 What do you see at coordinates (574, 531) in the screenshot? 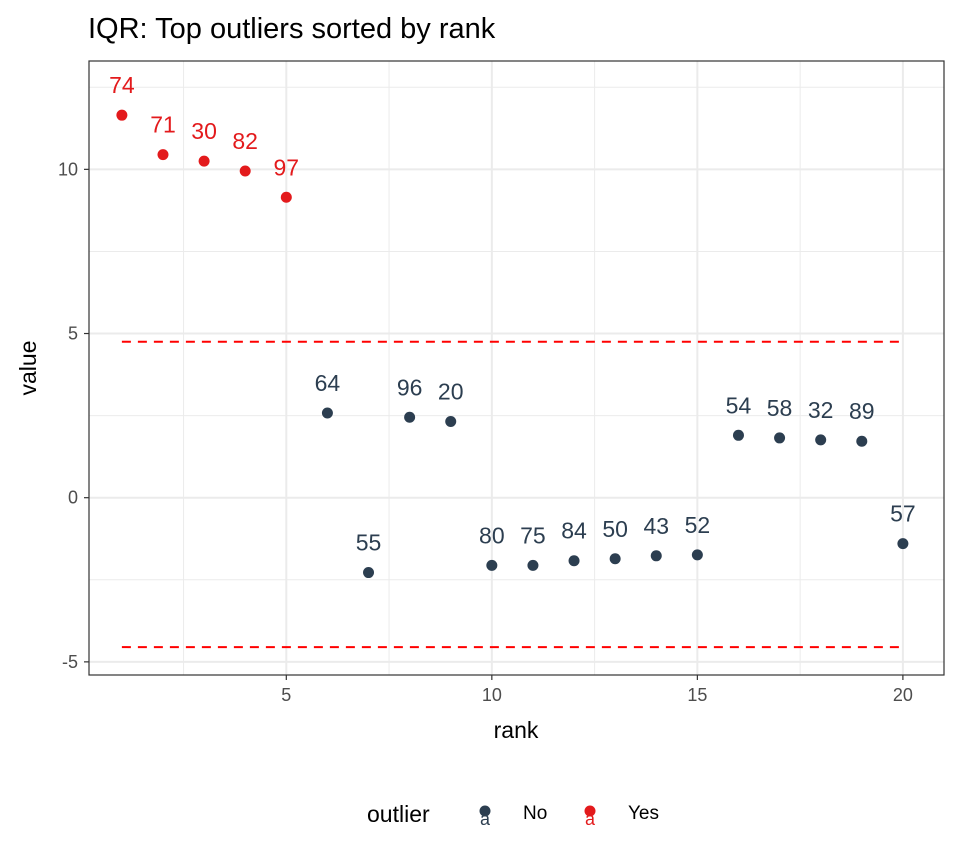
I see `point-label: 84` at bounding box center [574, 531].